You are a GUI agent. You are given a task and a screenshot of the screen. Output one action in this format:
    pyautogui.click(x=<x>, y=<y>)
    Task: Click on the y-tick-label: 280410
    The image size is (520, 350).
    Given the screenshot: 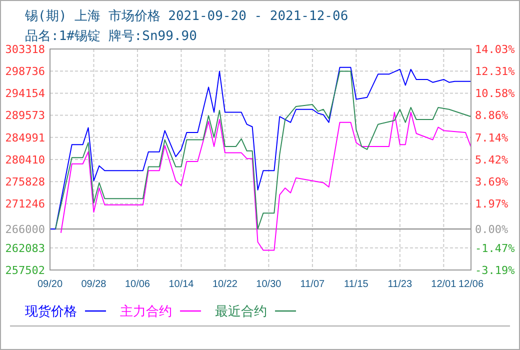 What is the action you would take?
    pyautogui.click(x=25, y=159)
    